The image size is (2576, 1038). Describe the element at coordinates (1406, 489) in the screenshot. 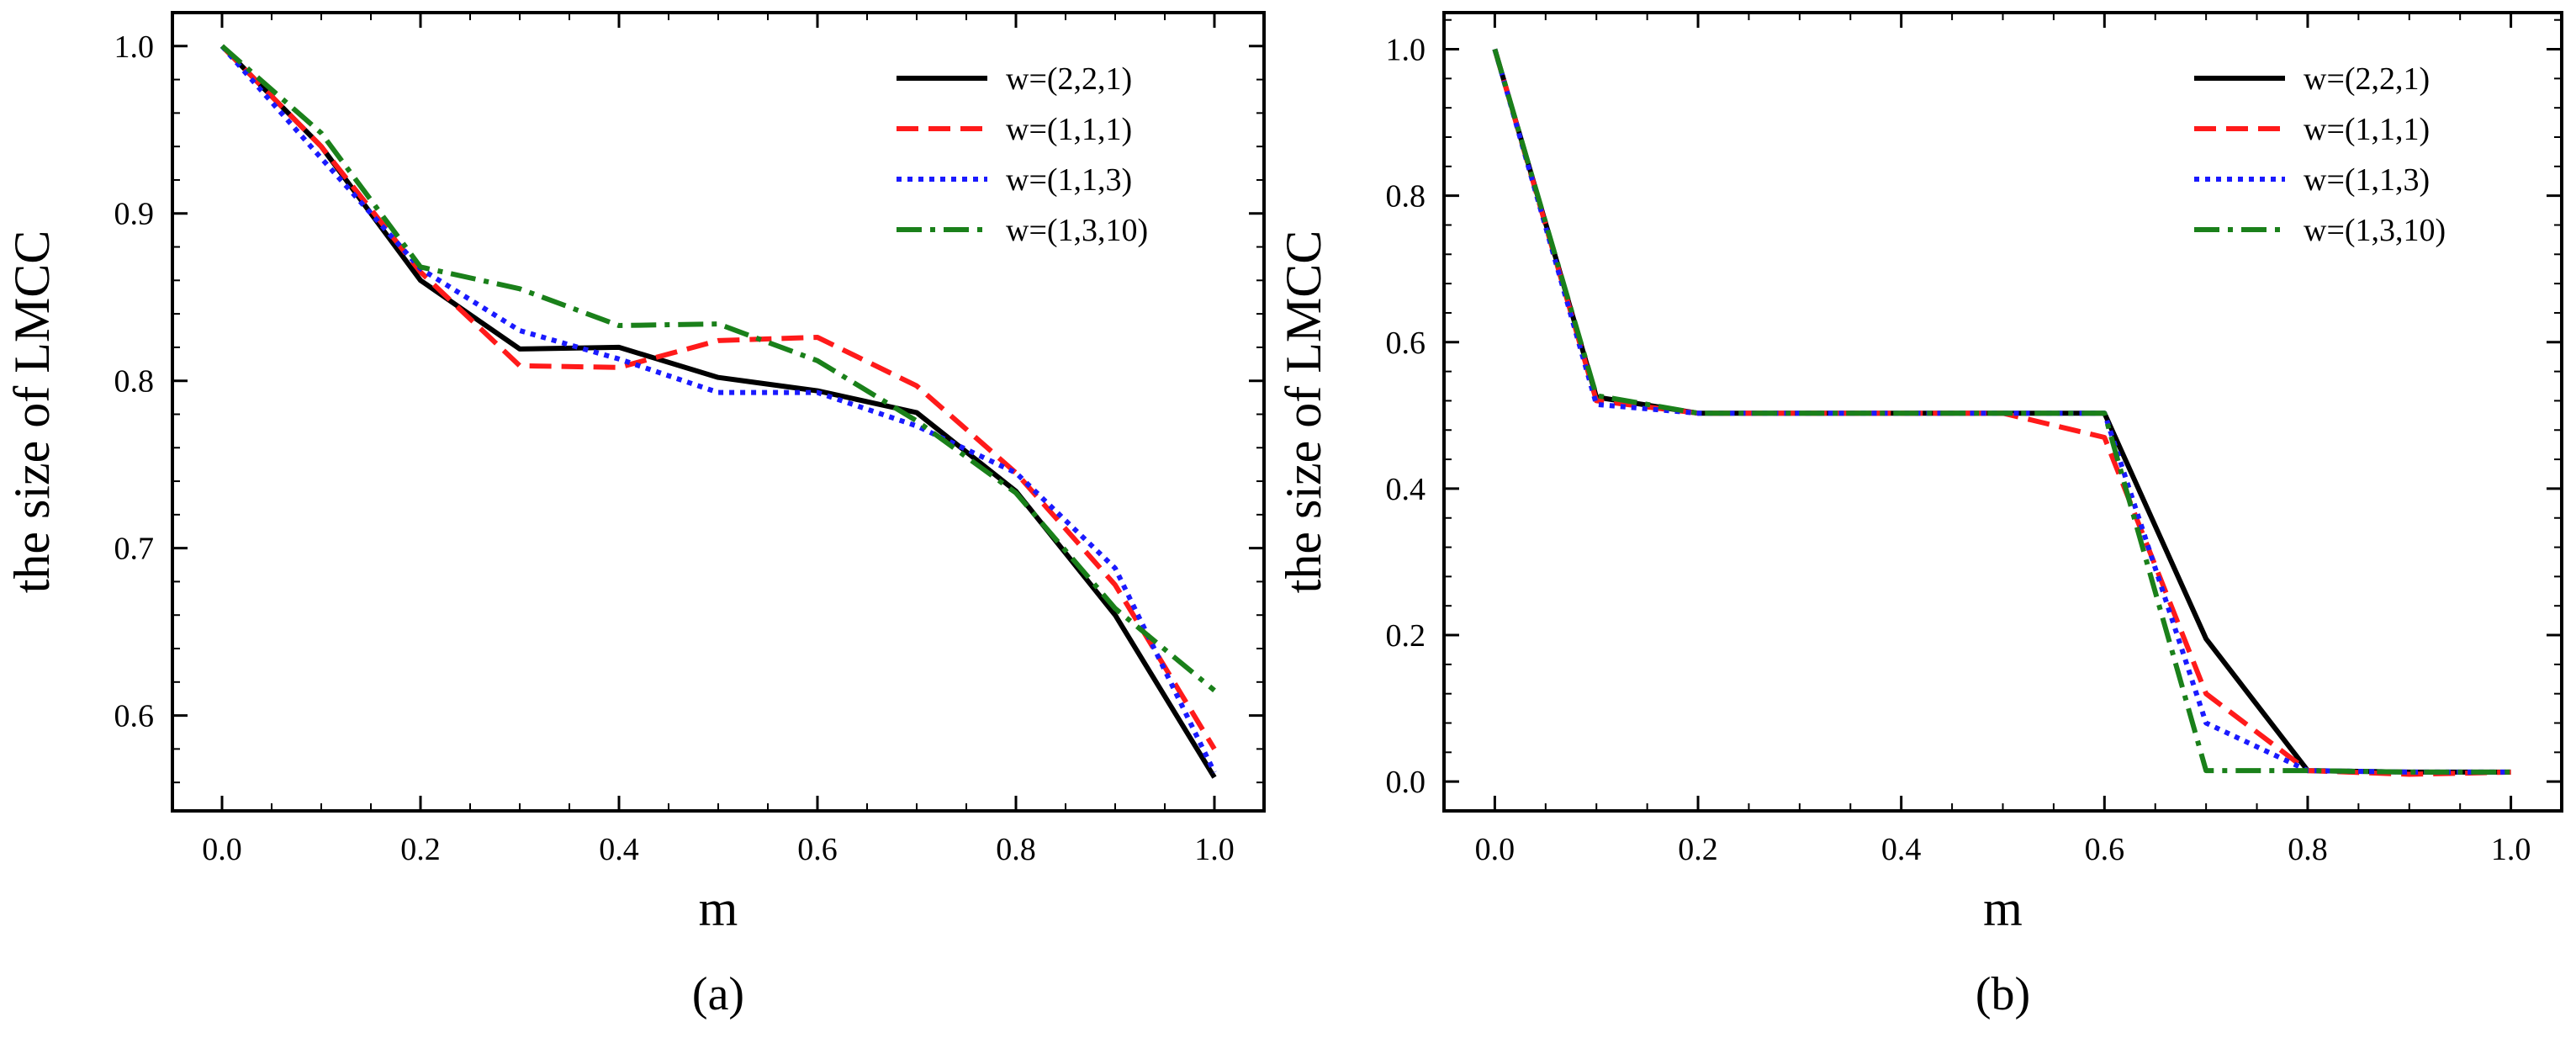

I see `y-tick-label: 0.4` at that location.